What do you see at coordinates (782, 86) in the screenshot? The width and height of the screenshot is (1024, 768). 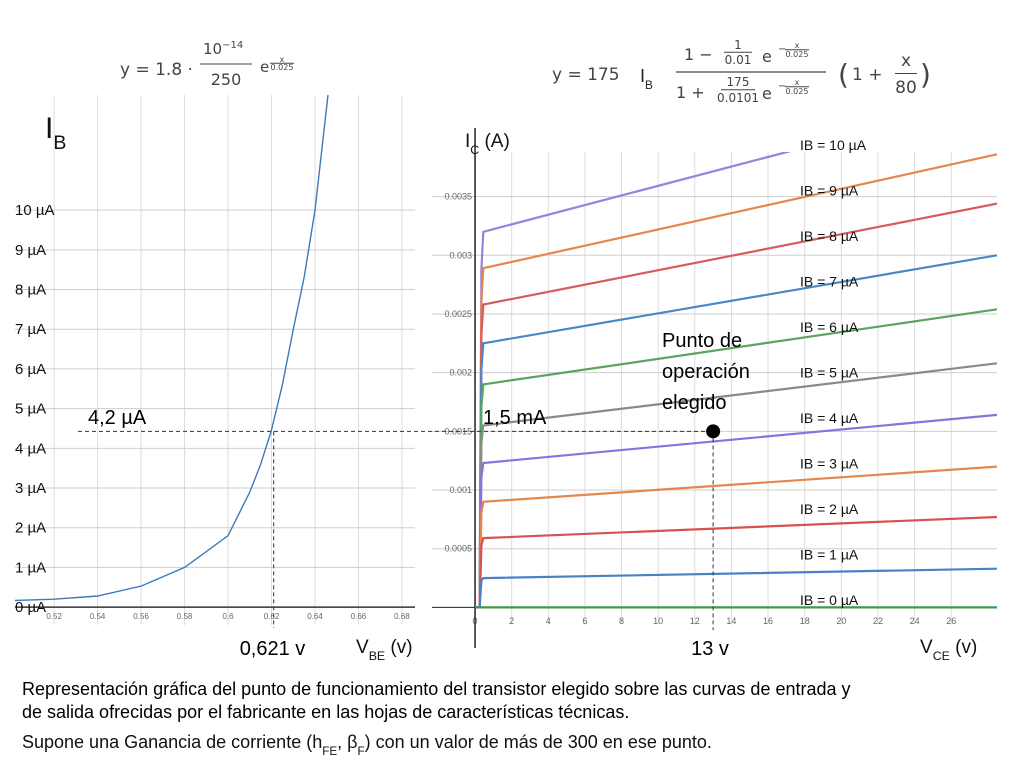 I see `formula-den-exp-sign: −` at bounding box center [782, 86].